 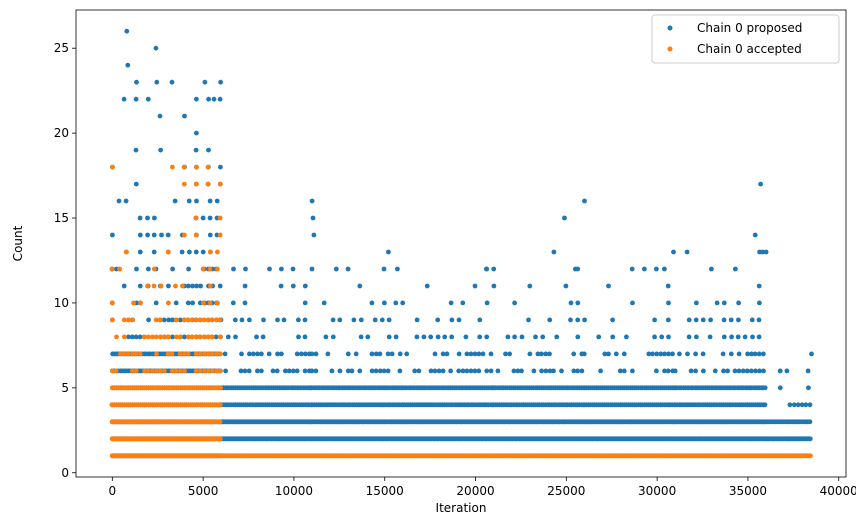 What do you see at coordinates (748, 491) in the screenshot?
I see `x-tick-label: 35000` at bounding box center [748, 491].